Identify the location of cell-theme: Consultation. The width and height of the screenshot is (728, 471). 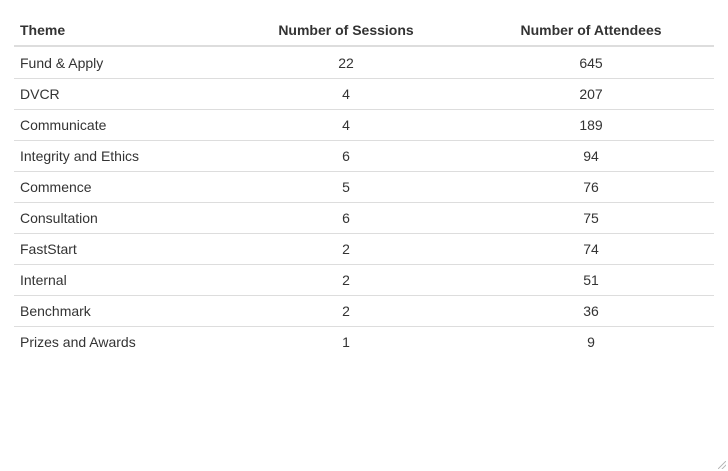
(119, 218).